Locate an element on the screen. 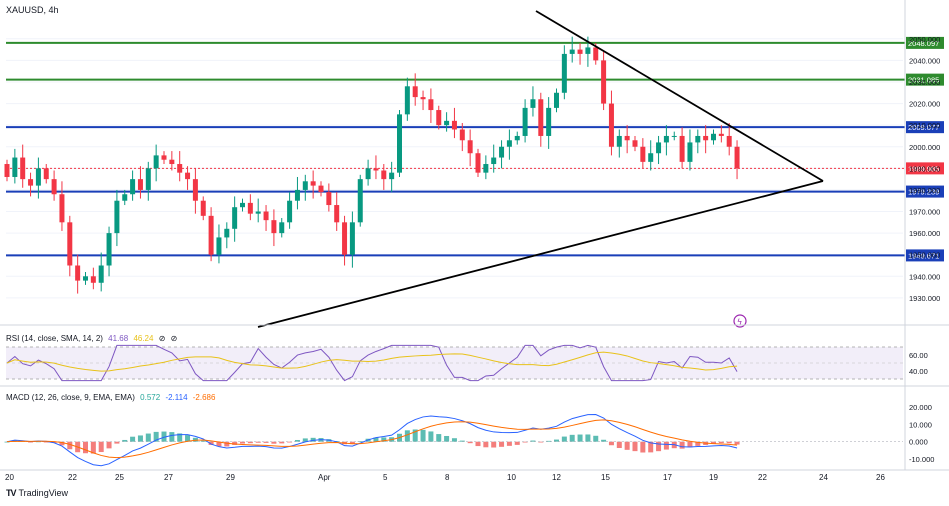 The height and width of the screenshot is (506, 949). time-tick-label: 27 is located at coordinates (168, 477).